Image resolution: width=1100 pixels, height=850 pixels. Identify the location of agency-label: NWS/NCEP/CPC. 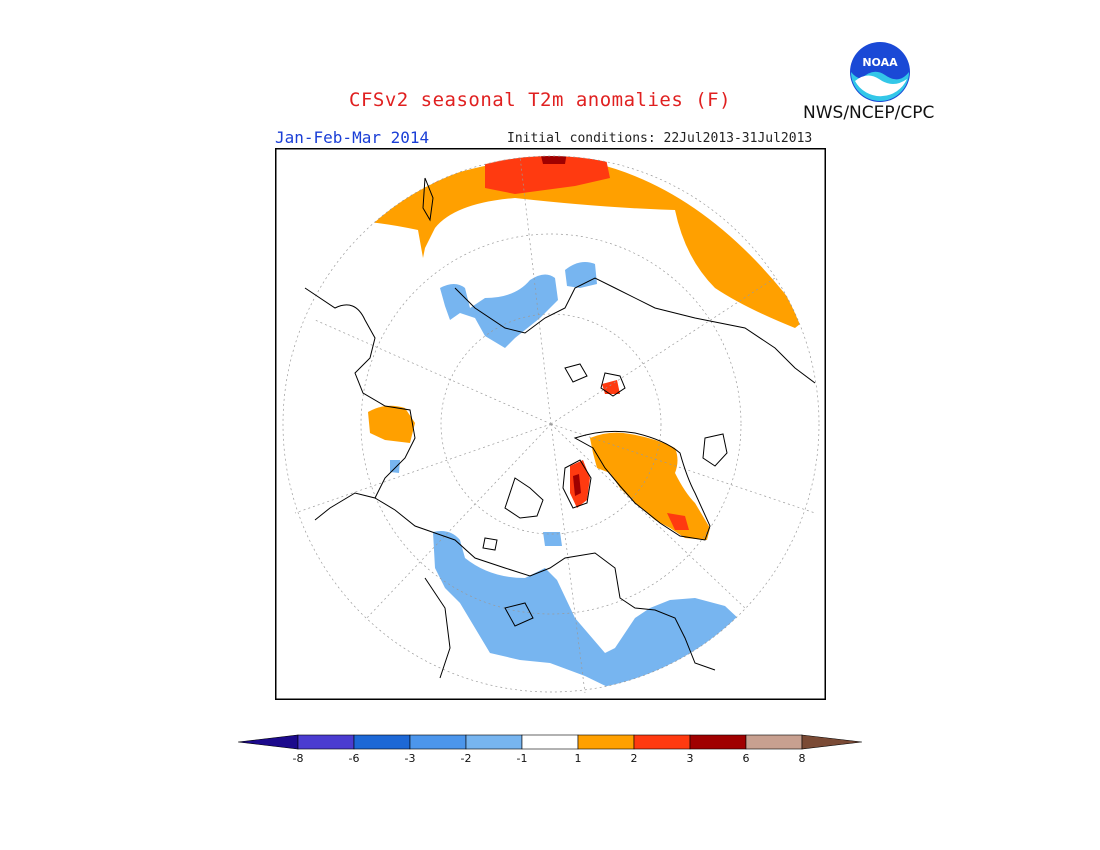
(869, 113).